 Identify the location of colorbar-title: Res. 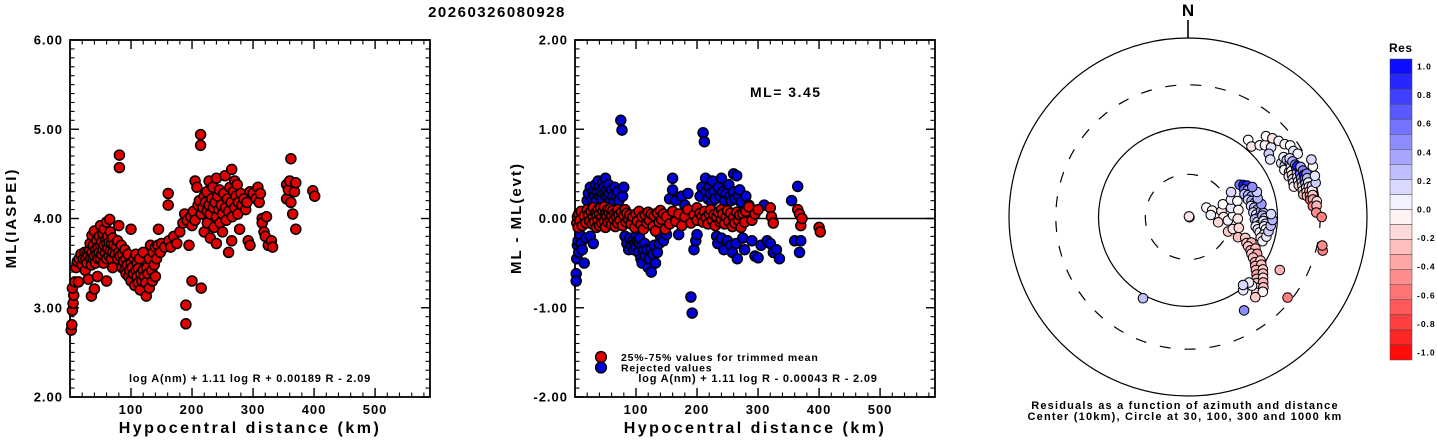
(1401, 48).